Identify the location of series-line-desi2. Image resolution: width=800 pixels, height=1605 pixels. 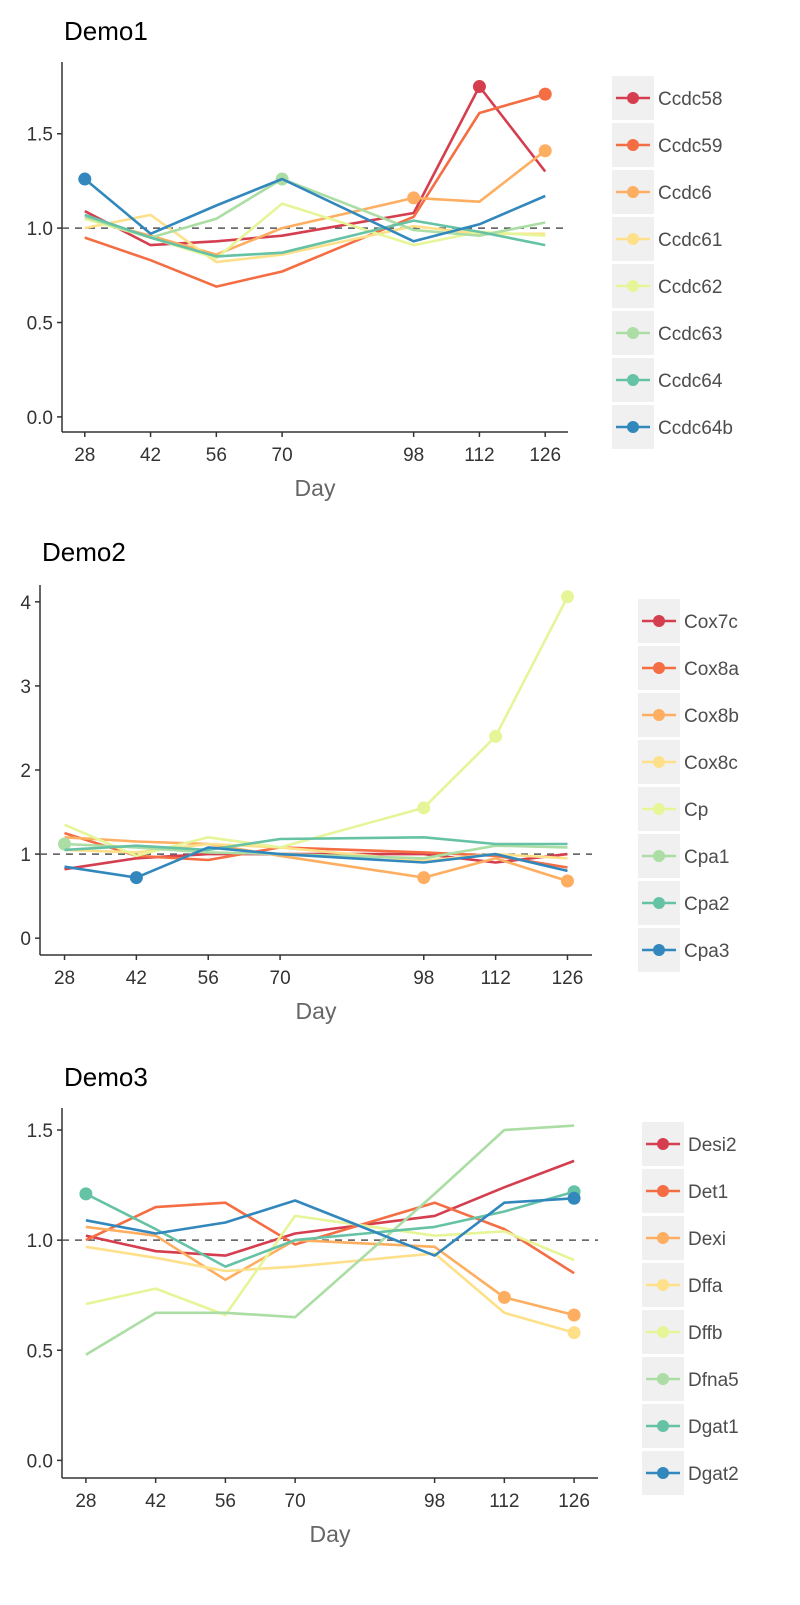
(330, 1208).